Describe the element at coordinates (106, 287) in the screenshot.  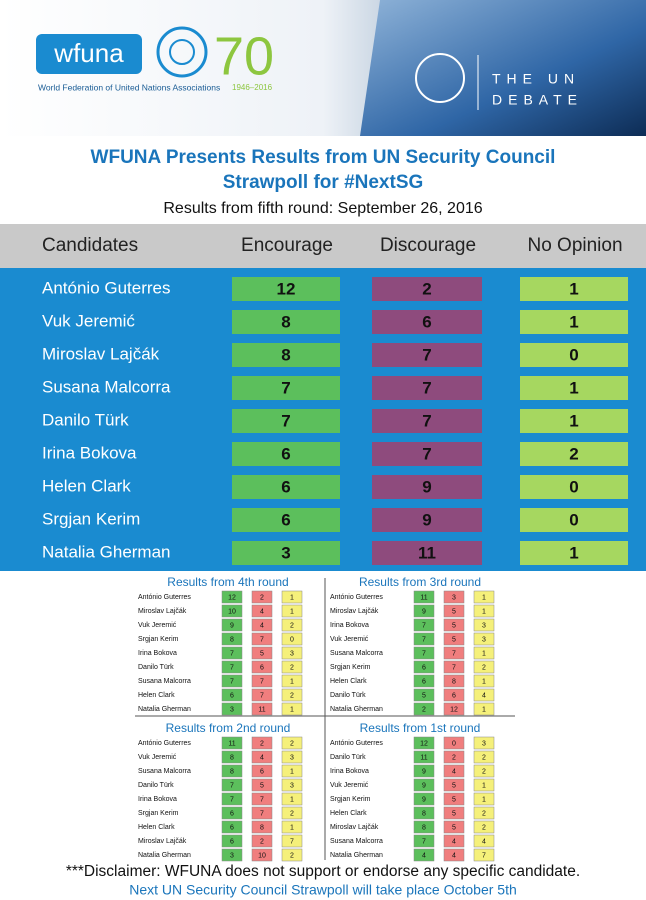
I see `candidate-name: António Guterres` at that location.